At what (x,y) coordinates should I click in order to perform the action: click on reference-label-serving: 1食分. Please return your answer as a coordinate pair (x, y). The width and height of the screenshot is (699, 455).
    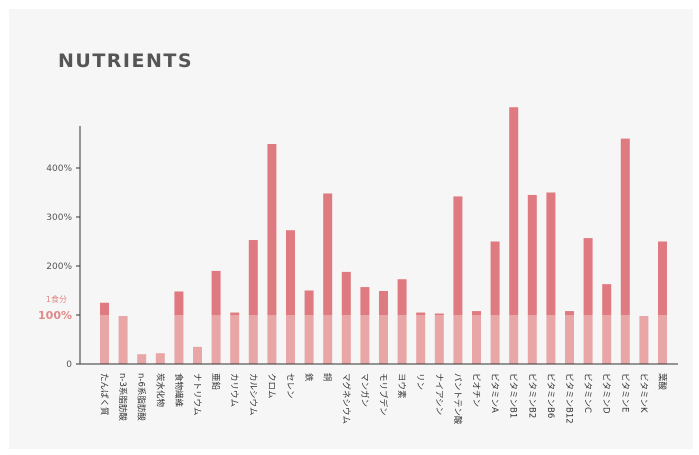
    Looking at the image, I should click on (56, 299).